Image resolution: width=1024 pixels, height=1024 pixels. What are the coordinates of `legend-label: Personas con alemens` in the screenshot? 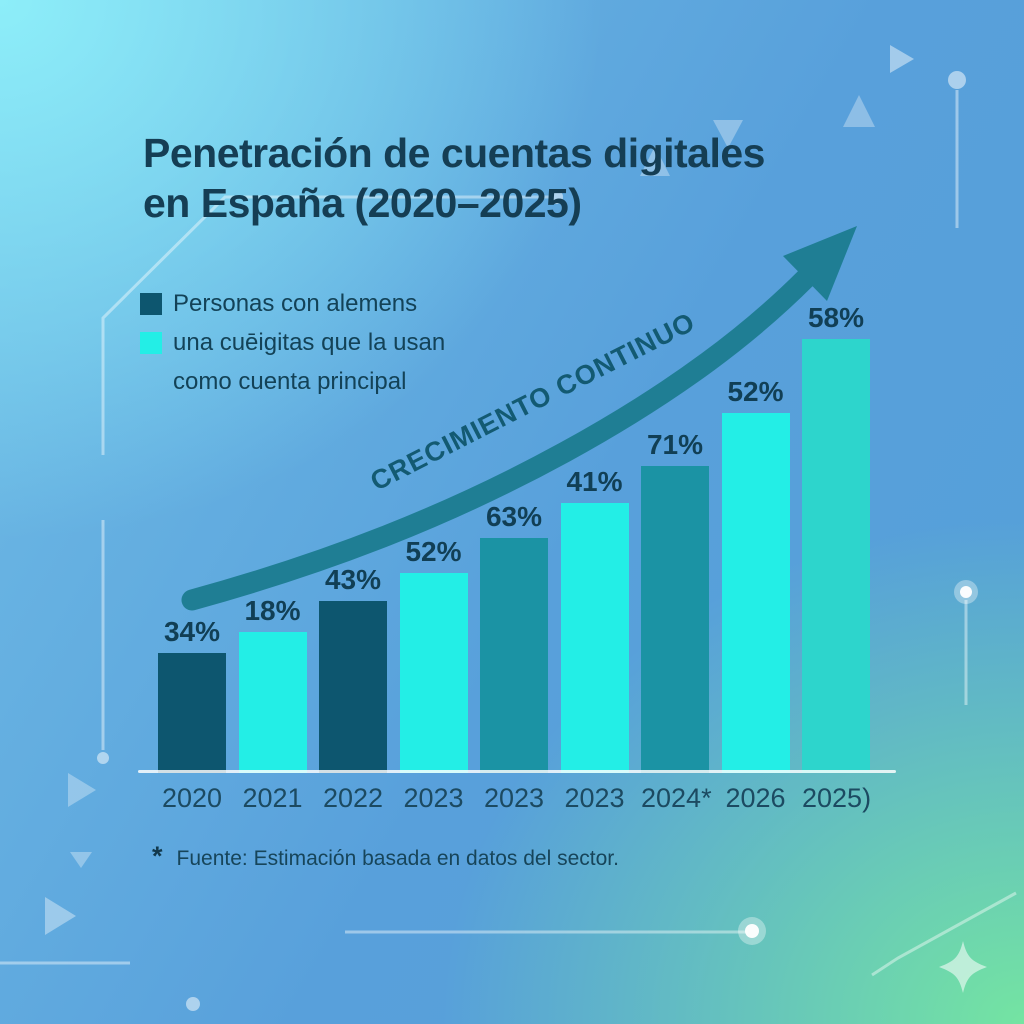 It's located at (295, 303).